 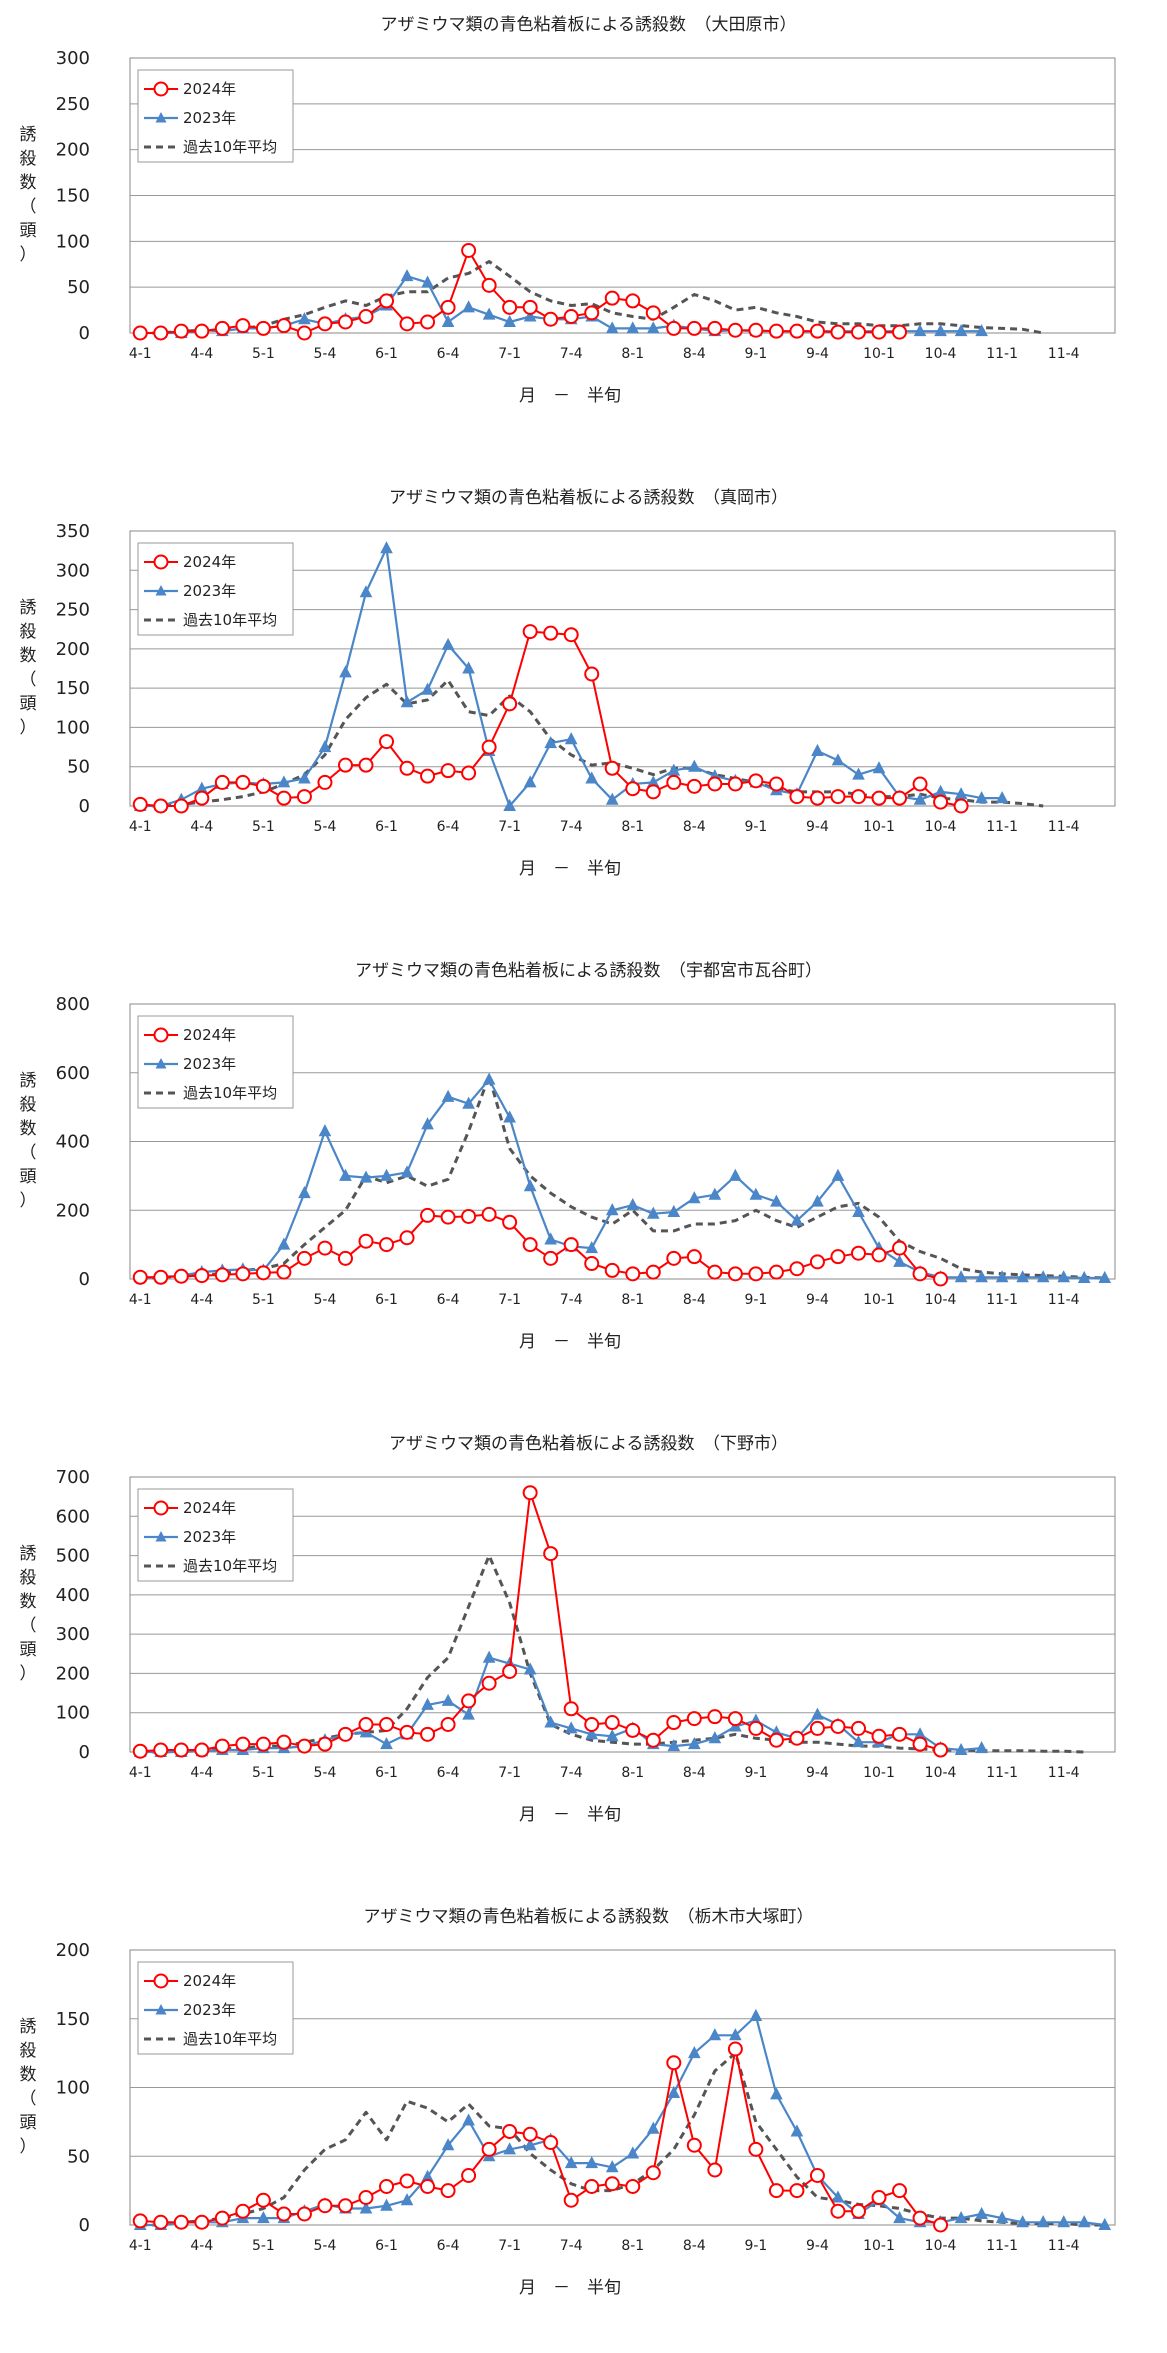 What do you see at coordinates (78, 2156) in the screenshot?
I see `y-tick-label: 50` at bounding box center [78, 2156].